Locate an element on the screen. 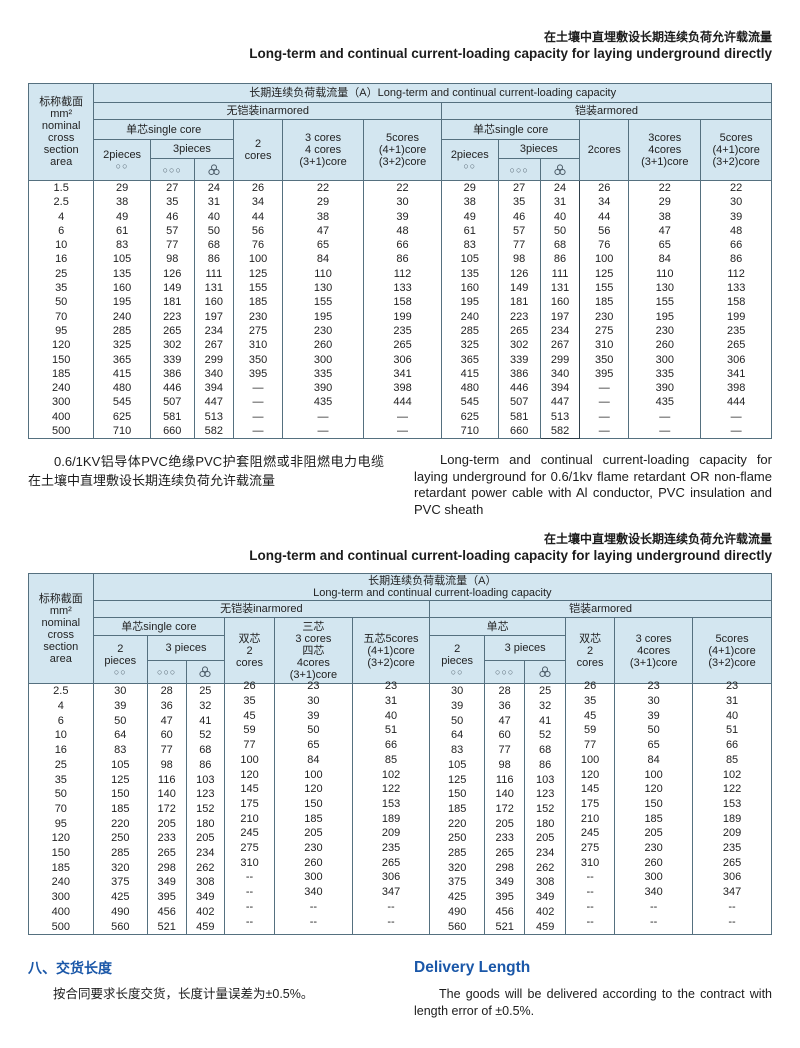 The height and width of the screenshot is (1048, 800). capacity-cell: 386 is located at coordinates (172, 374).